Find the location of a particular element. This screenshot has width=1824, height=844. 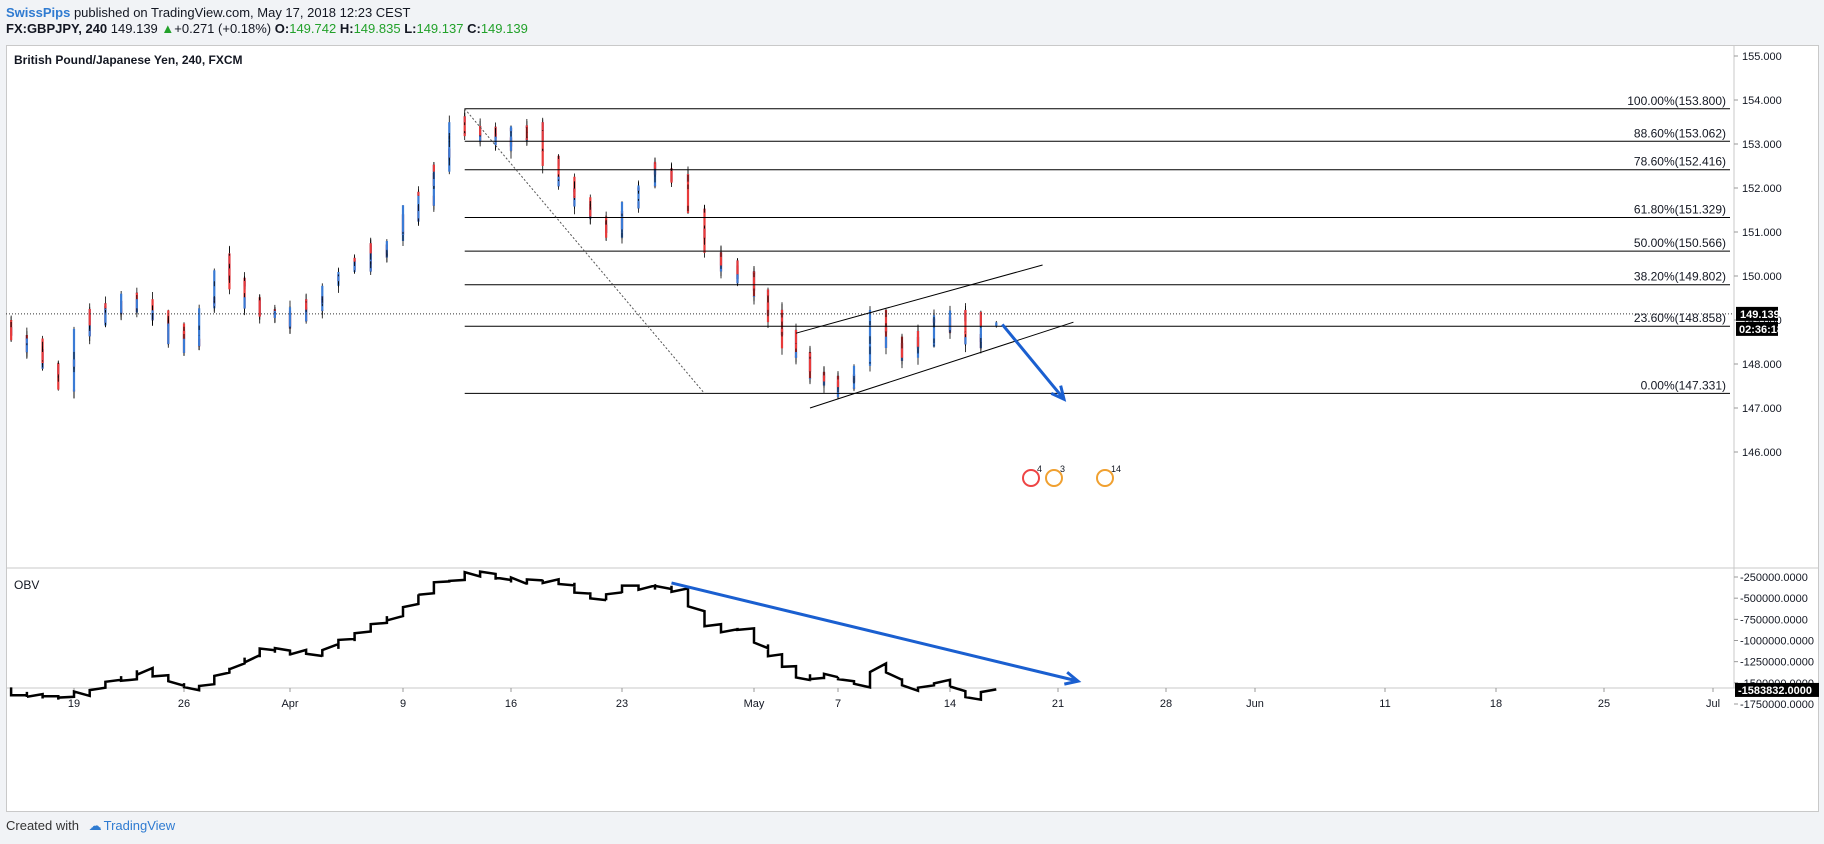

fib-level-label: 23.60%(148.858) is located at coordinates (1680, 318).